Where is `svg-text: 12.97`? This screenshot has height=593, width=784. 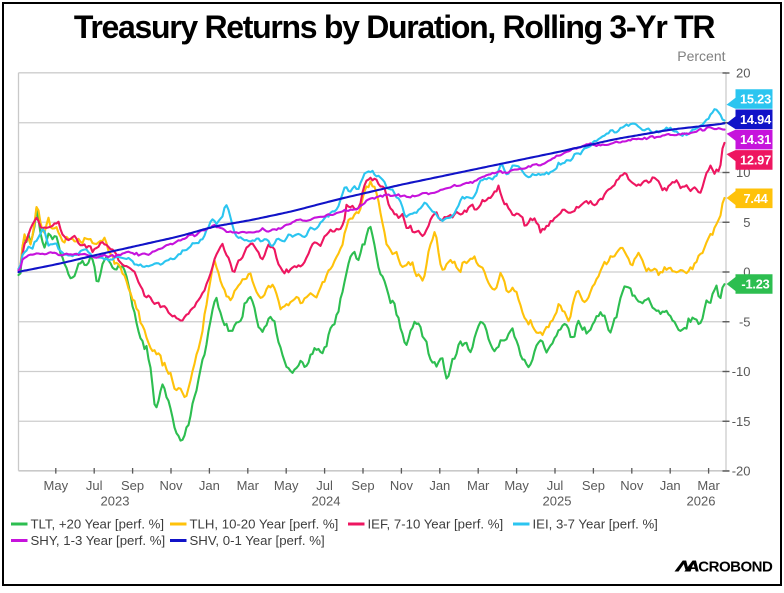 svg-text: 12.97 is located at coordinates (755, 160).